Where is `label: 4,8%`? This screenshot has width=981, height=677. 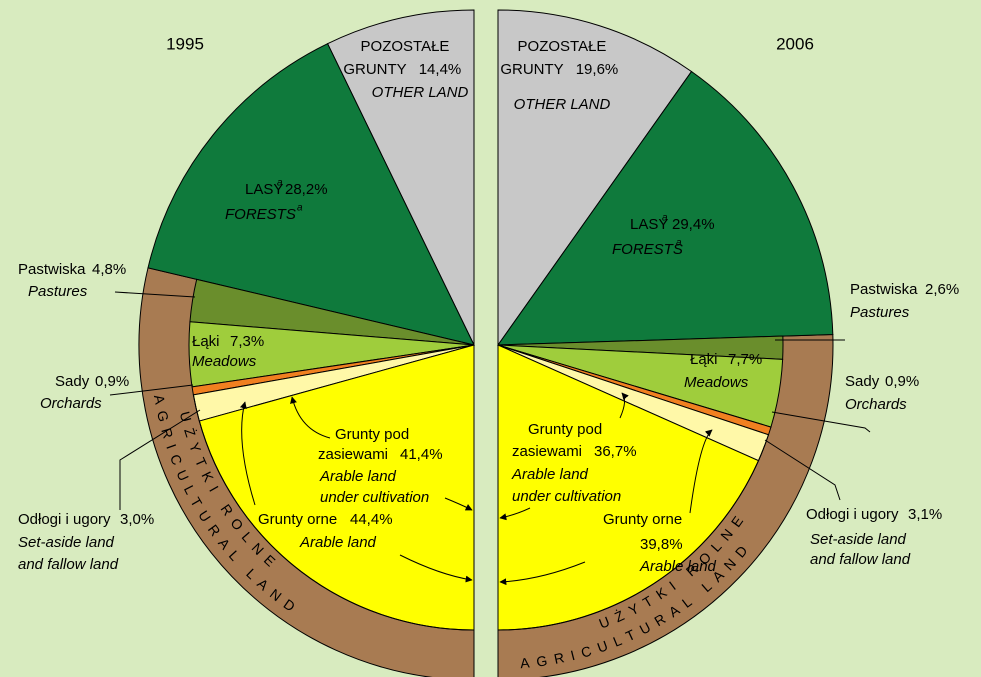 label: 4,8% is located at coordinates (109, 269).